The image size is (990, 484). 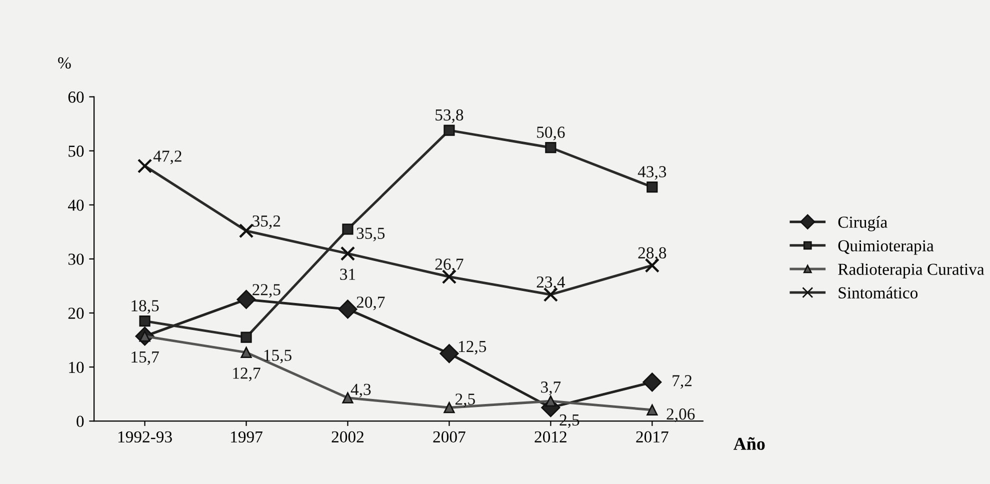 What do you see at coordinates (76, 367) in the screenshot?
I see `y-tick-label: 10` at bounding box center [76, 367].